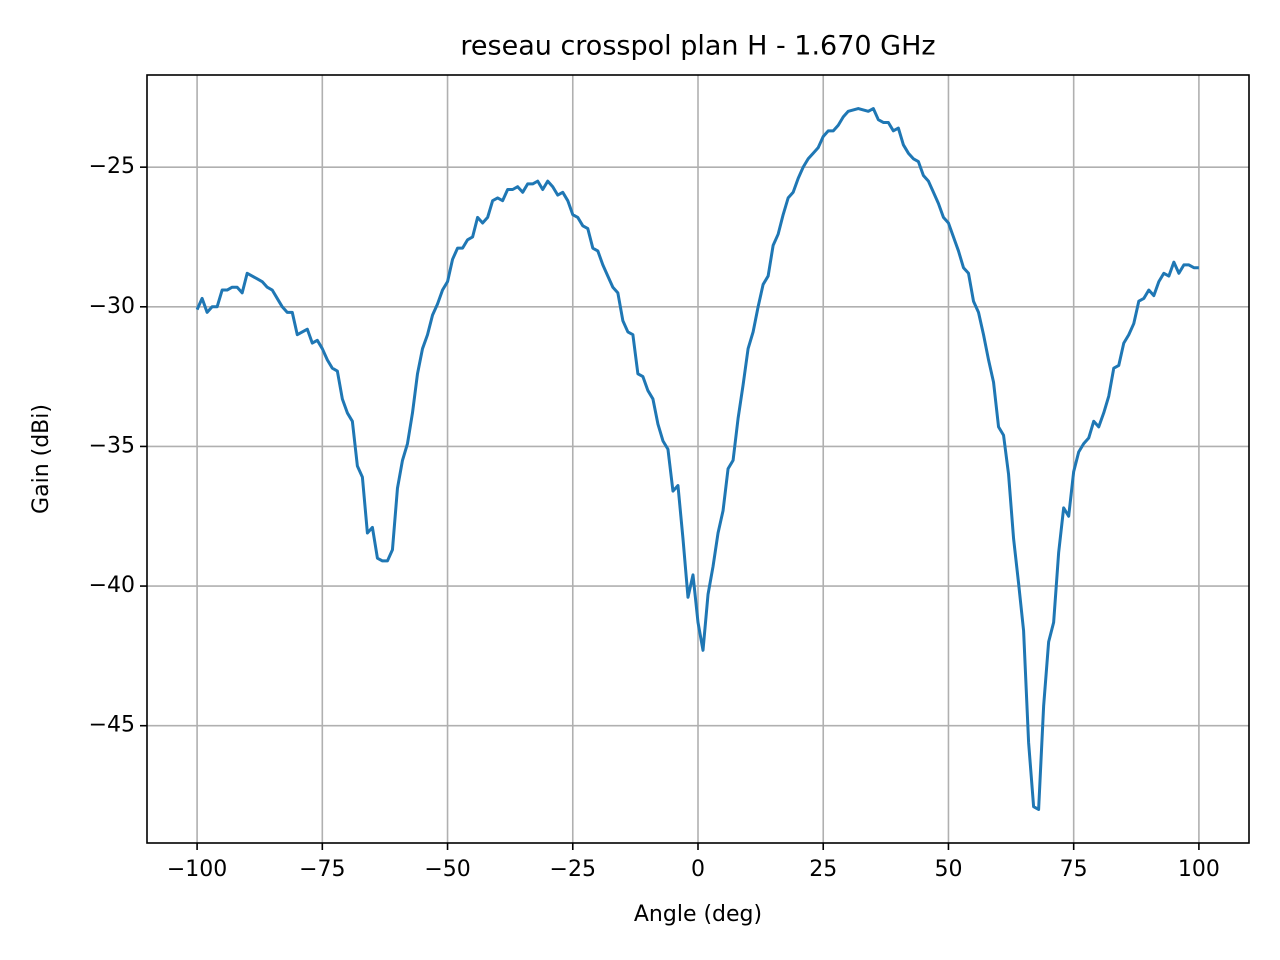 This screenshot has height=960, width=1280. Describe the element at coordinates (948, 869) in the screenshot. I see `x-tick-label: 50` at that location.